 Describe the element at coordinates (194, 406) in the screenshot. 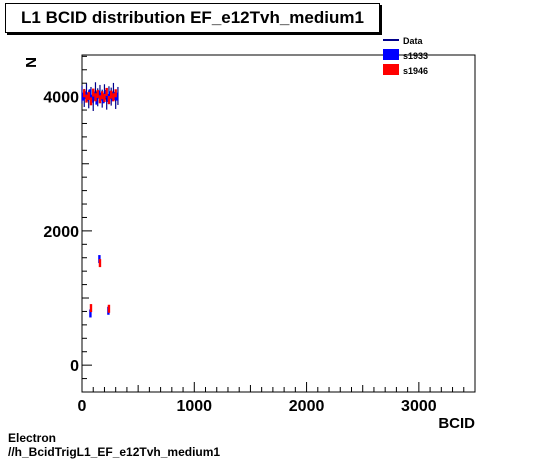

I see `x-tick-label: 1000` at that location.